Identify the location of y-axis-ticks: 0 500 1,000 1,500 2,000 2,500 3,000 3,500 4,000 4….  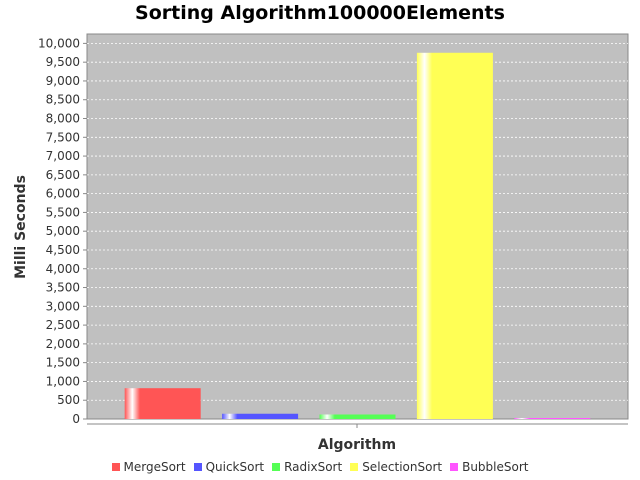
(62, 231).